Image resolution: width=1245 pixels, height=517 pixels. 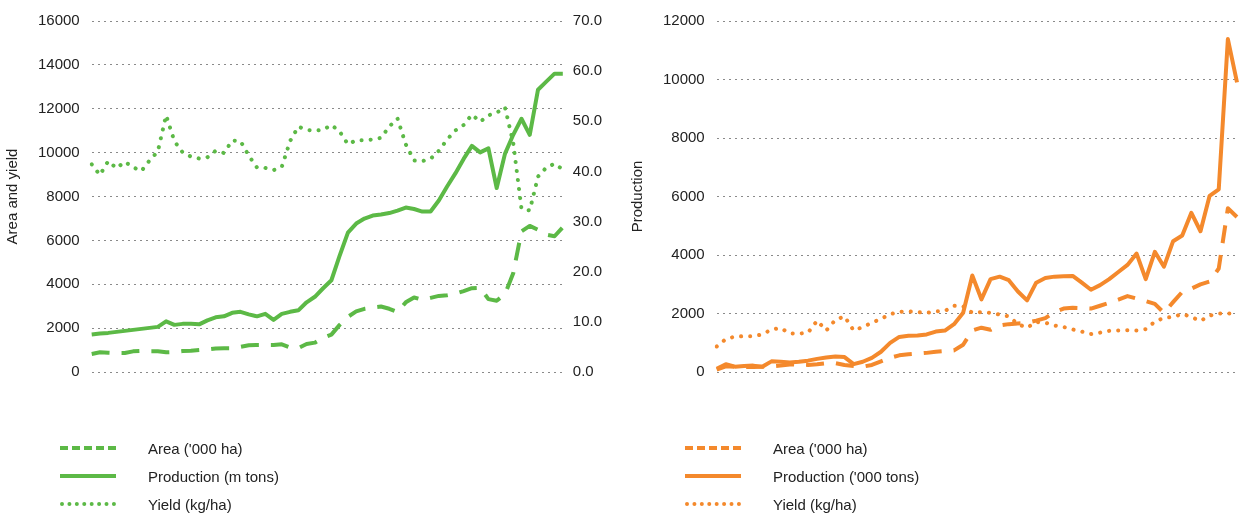 What do you see at coordinates (587, 20) in the screenshot?
I see `y2-tick-label: 70.0` at bounding box center [587, 20].